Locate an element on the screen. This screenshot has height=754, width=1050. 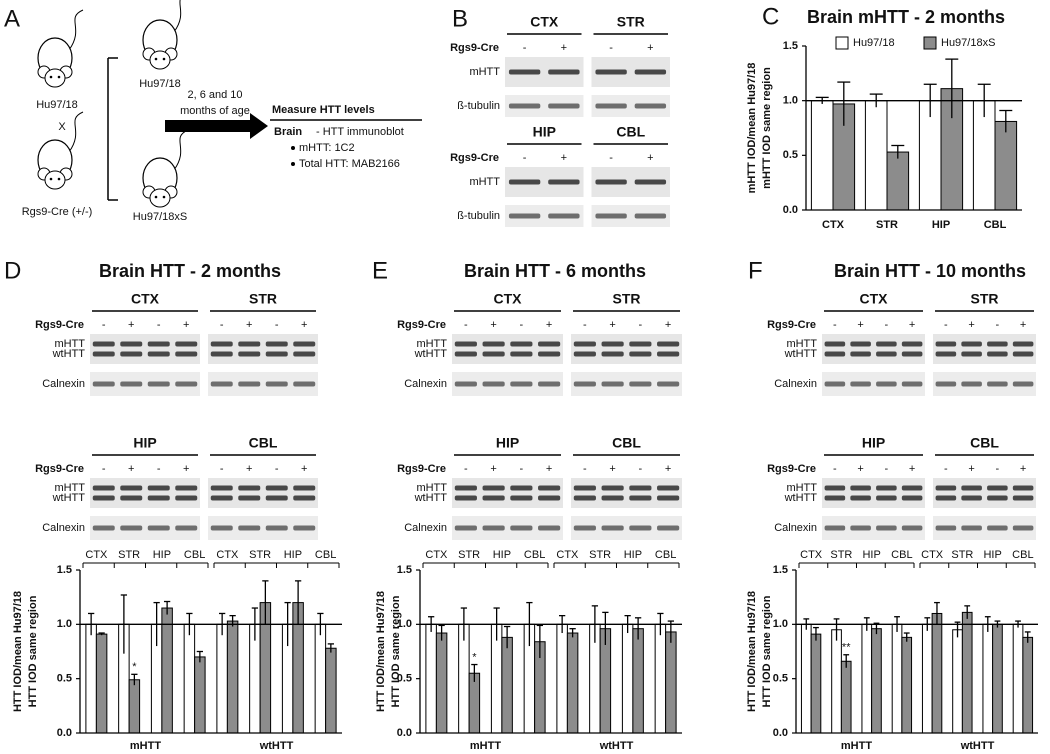
legend-swatch is located at coordinates (842, 43).